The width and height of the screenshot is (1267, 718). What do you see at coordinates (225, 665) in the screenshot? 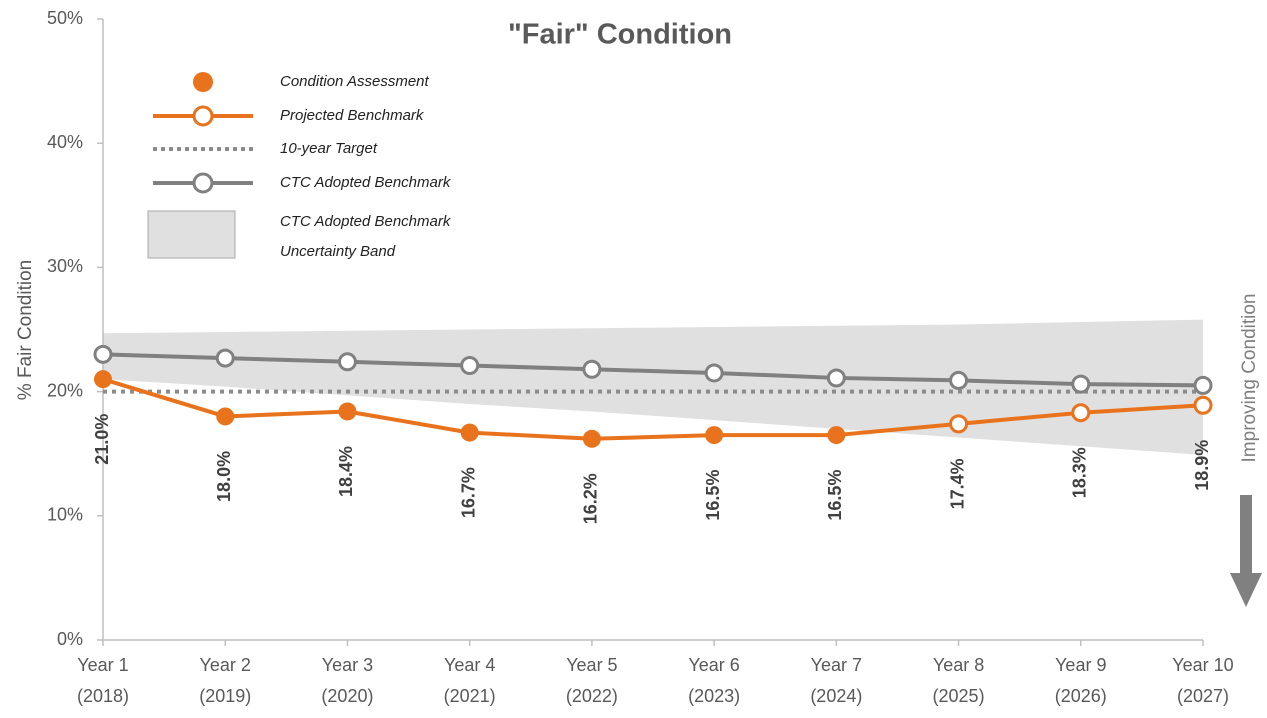
I see `x-tick-label: Year 2` at bounding box center [225, 665].